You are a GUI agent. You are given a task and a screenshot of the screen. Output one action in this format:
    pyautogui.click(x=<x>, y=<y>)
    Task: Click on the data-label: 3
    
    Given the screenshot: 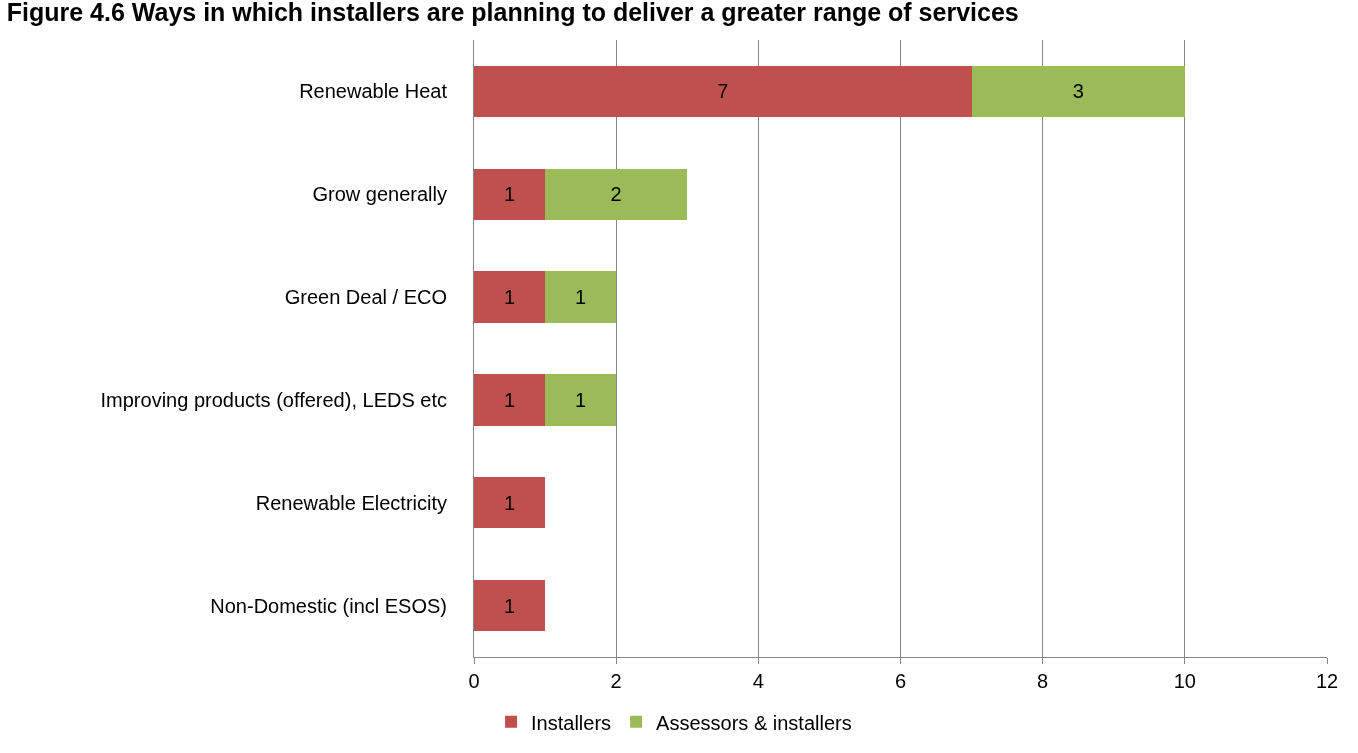 What is the action you would take?
    pyautogui.click(x=1078, y=91)
    